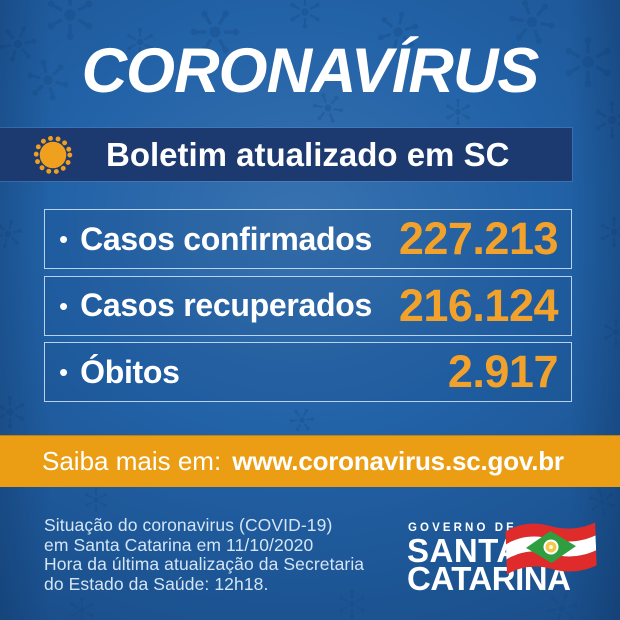  I want to click on logo-name-line1: SANTA, so click(464, 550).